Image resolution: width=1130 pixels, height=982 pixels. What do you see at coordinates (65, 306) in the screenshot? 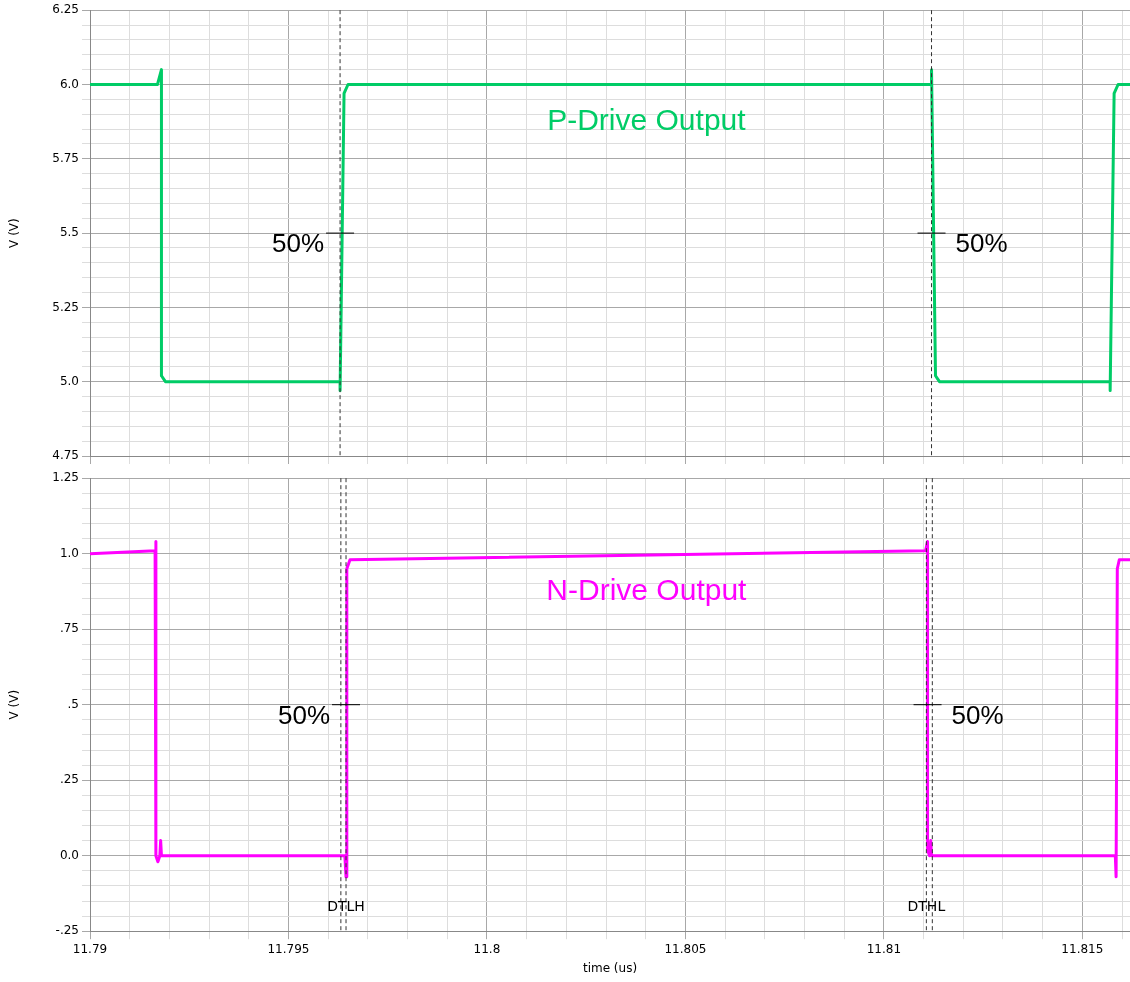
I see `y-tick-label: 5.25` at bounding box center [65, 306].